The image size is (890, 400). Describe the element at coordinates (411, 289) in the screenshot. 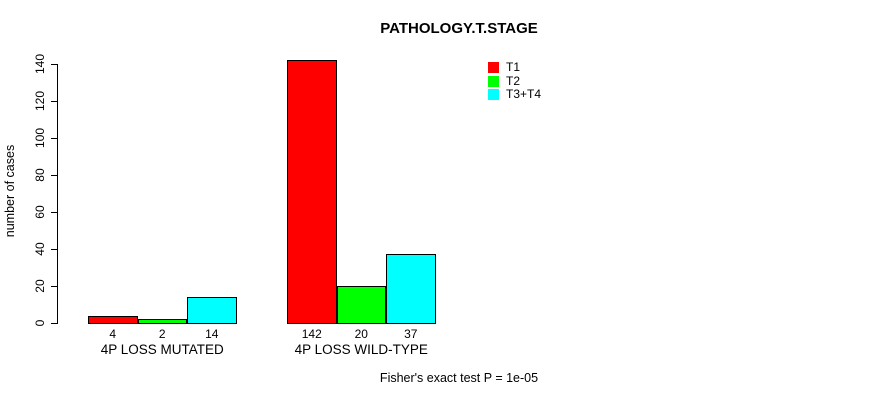

I see `bar-t3t4-group2` at that location.